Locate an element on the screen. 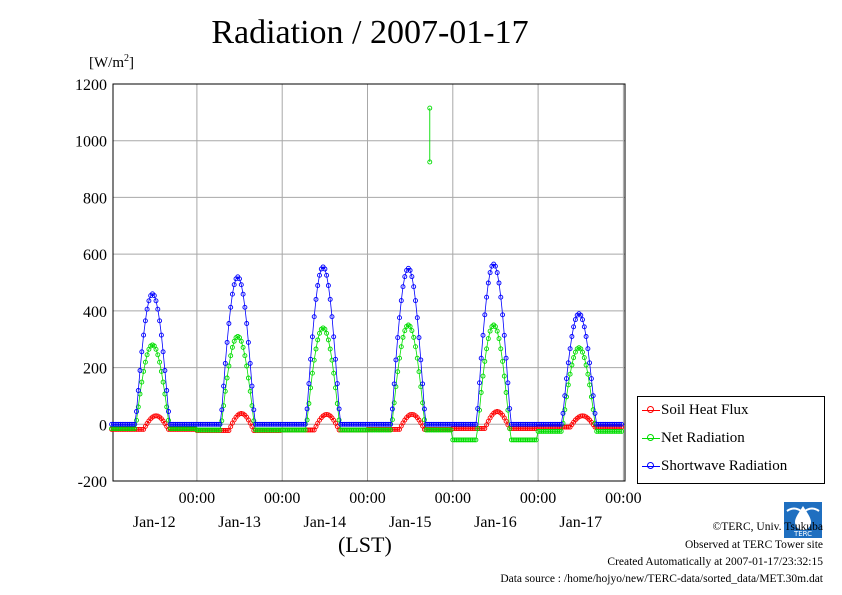 The image size is (842, 595). y-tick-label: 1000 is located at coordinates (91, 142).